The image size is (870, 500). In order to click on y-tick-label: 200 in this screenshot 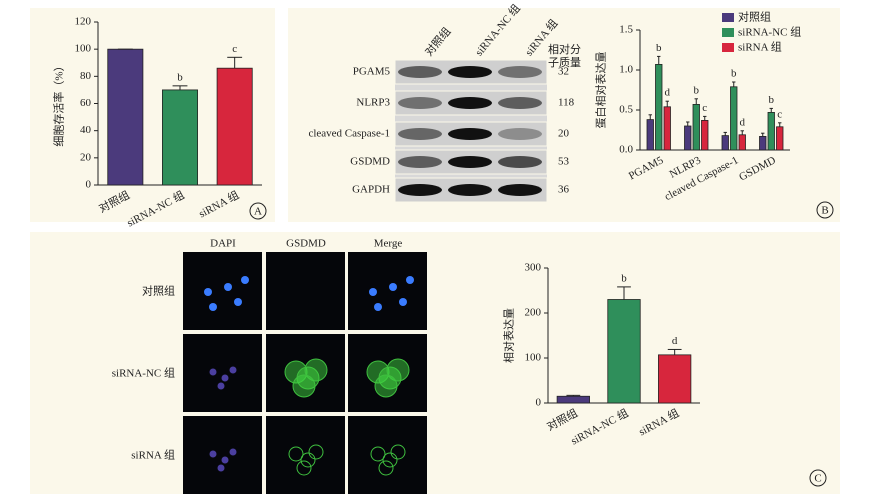, I will do `click(533, 313)`.